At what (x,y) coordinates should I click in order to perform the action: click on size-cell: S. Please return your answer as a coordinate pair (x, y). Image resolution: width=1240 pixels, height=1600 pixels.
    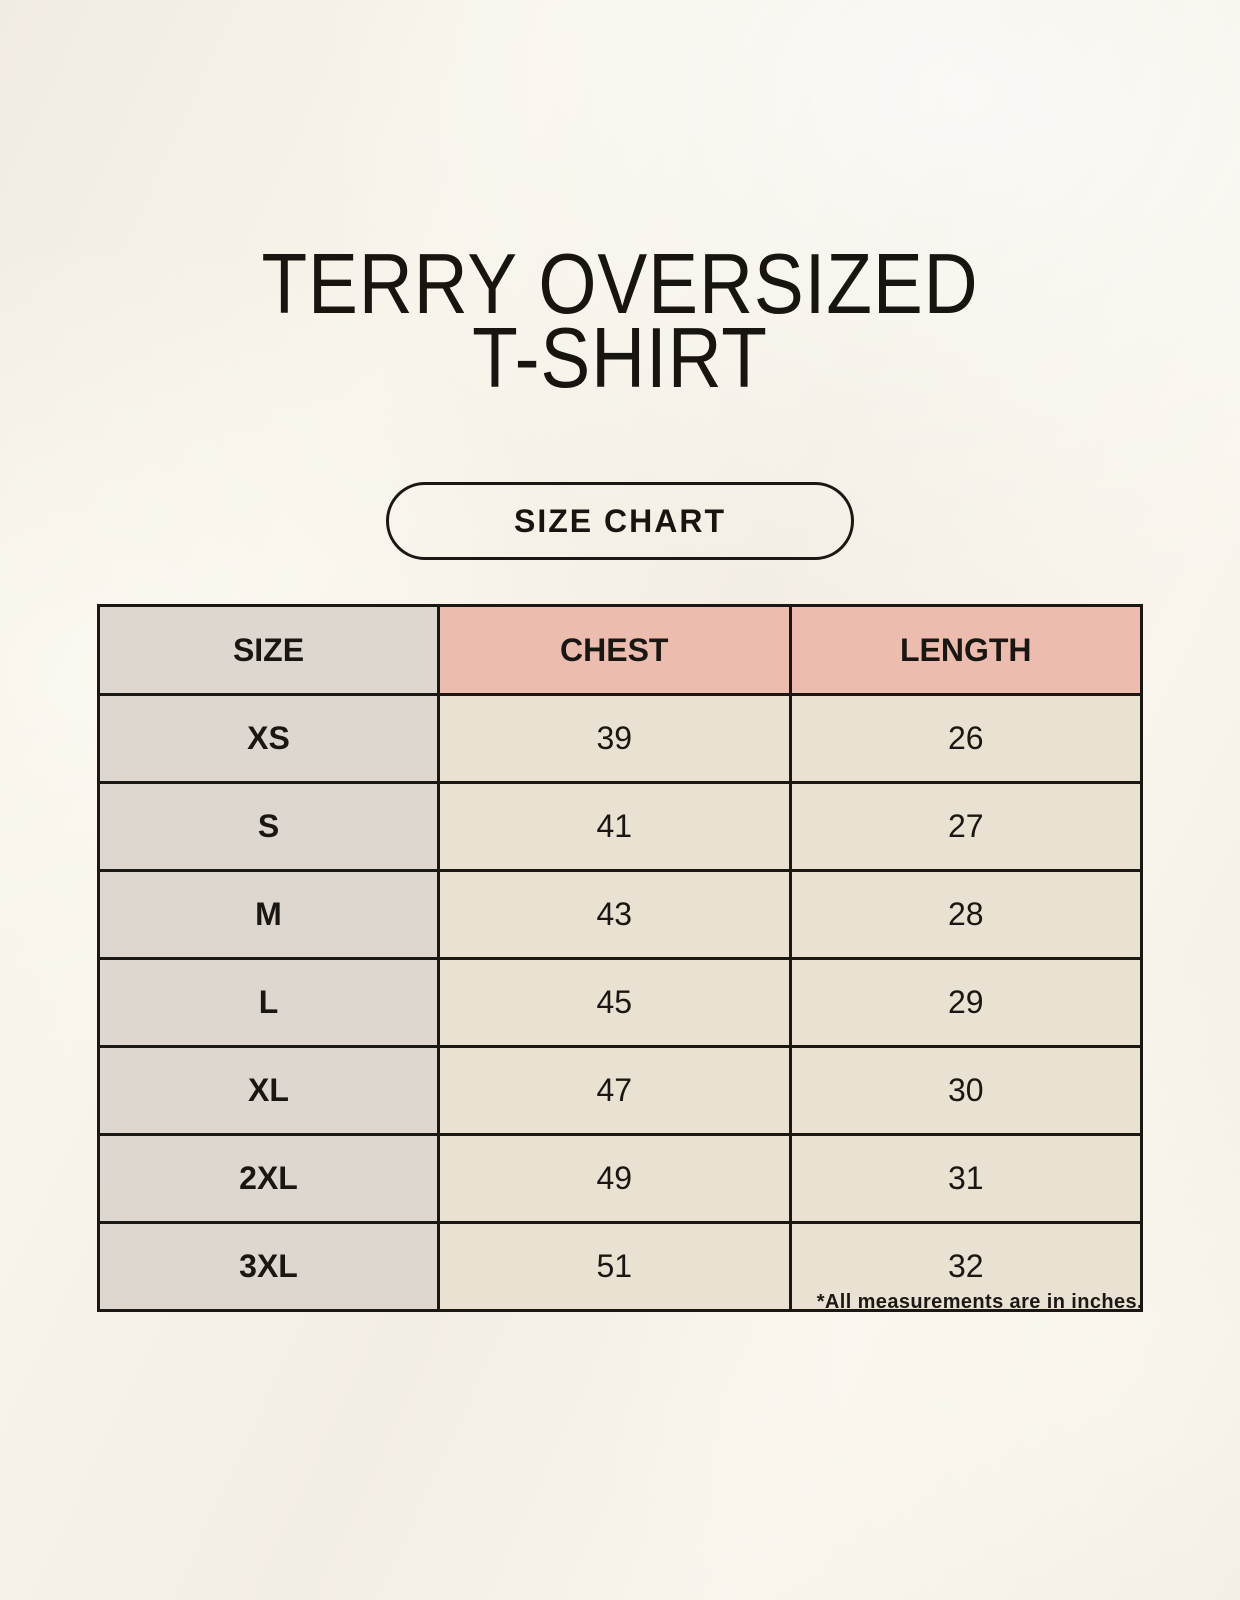
    Looking at the image, I should click on (268, 826).